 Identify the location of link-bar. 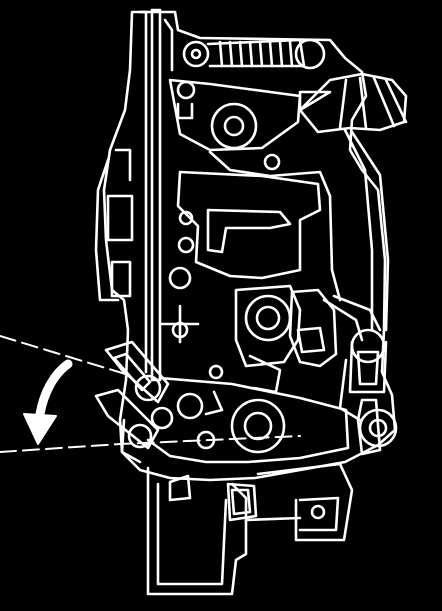
(338, 341).